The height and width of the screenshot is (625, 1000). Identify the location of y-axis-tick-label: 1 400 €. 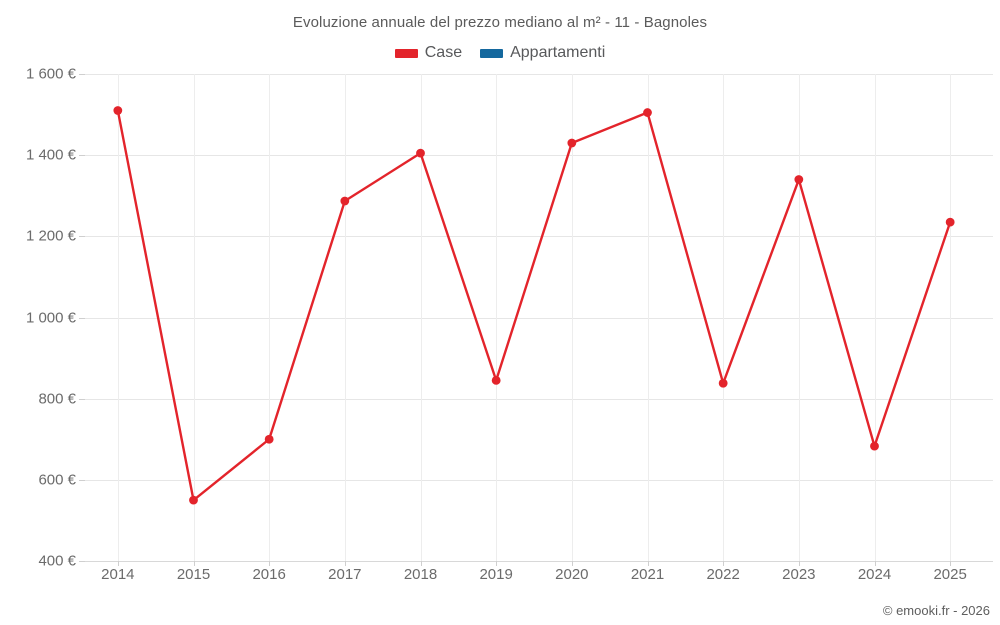
(50, 155).